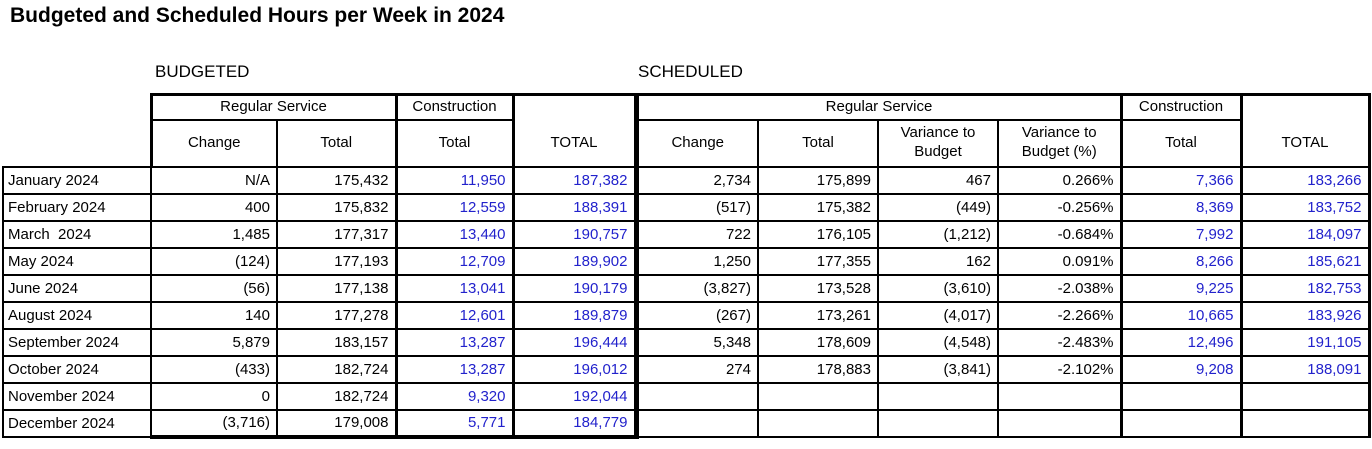 Image resolution: width=1372 pixels, height=449 pixels. What do you see at coordinates (454, 342) in the screenshot?
I see `budgeted-construction-total-cell: 13,287` at bounding box center [454, 342].